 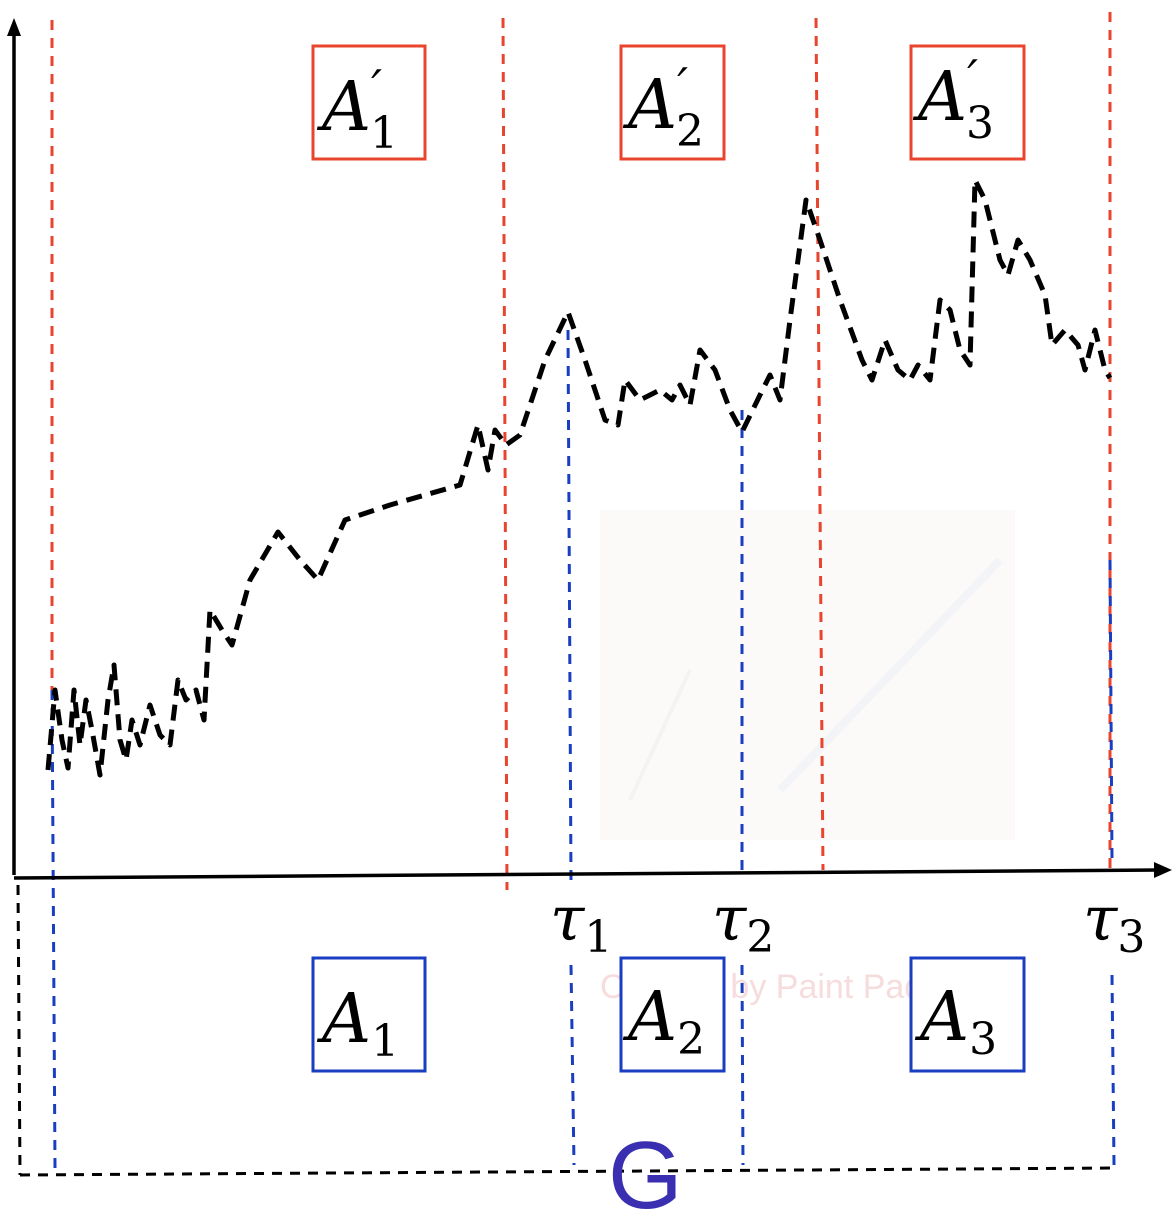 What do you see at coordinates (1111, 710) in the screenshot?
I see `blue-marker-tau3-upper` at bounding box center [1111, 710].